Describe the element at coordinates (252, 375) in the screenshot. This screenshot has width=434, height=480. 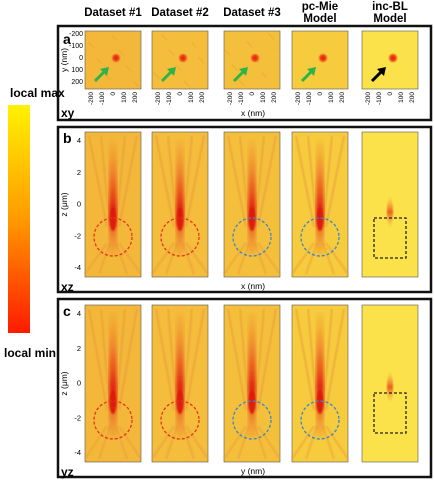
I see `beam-core` at that location.